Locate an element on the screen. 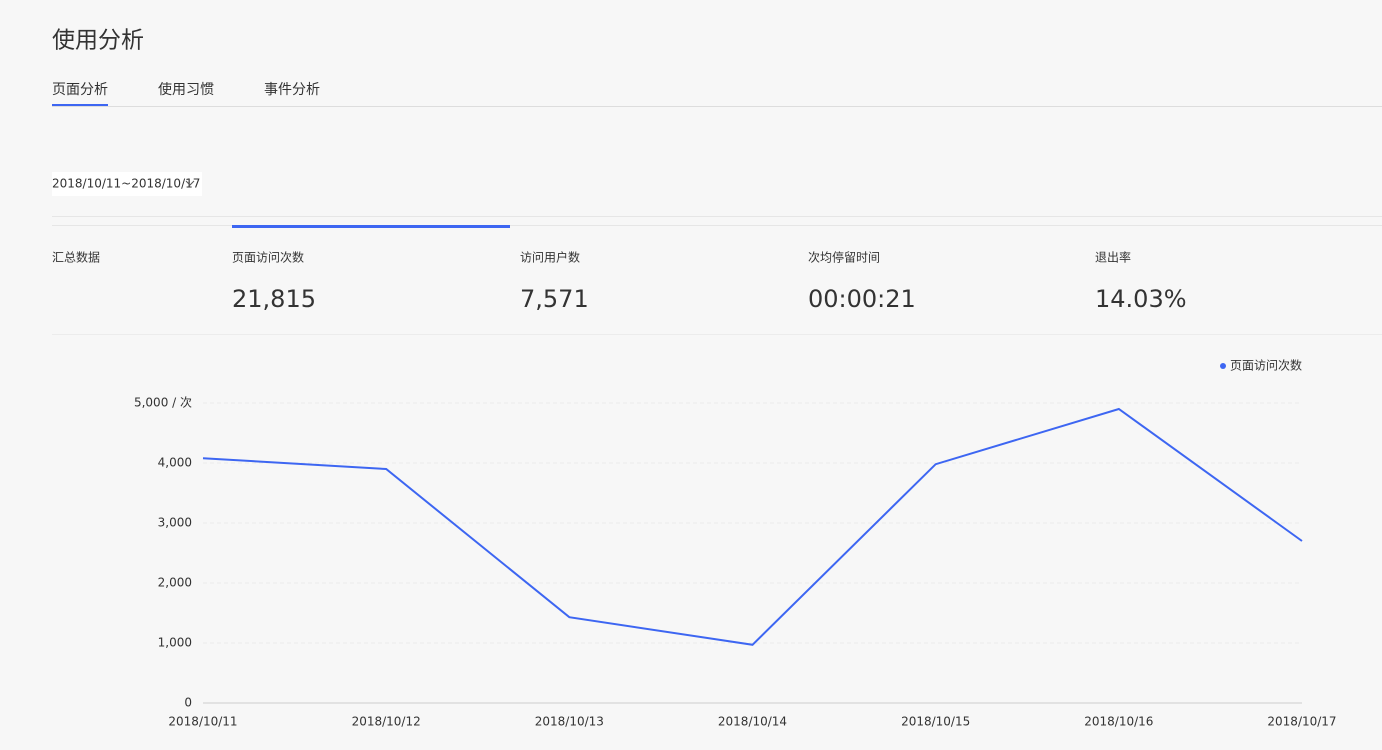  x-tick-label: 2018/10/12 is located at coordinates (386, 722).